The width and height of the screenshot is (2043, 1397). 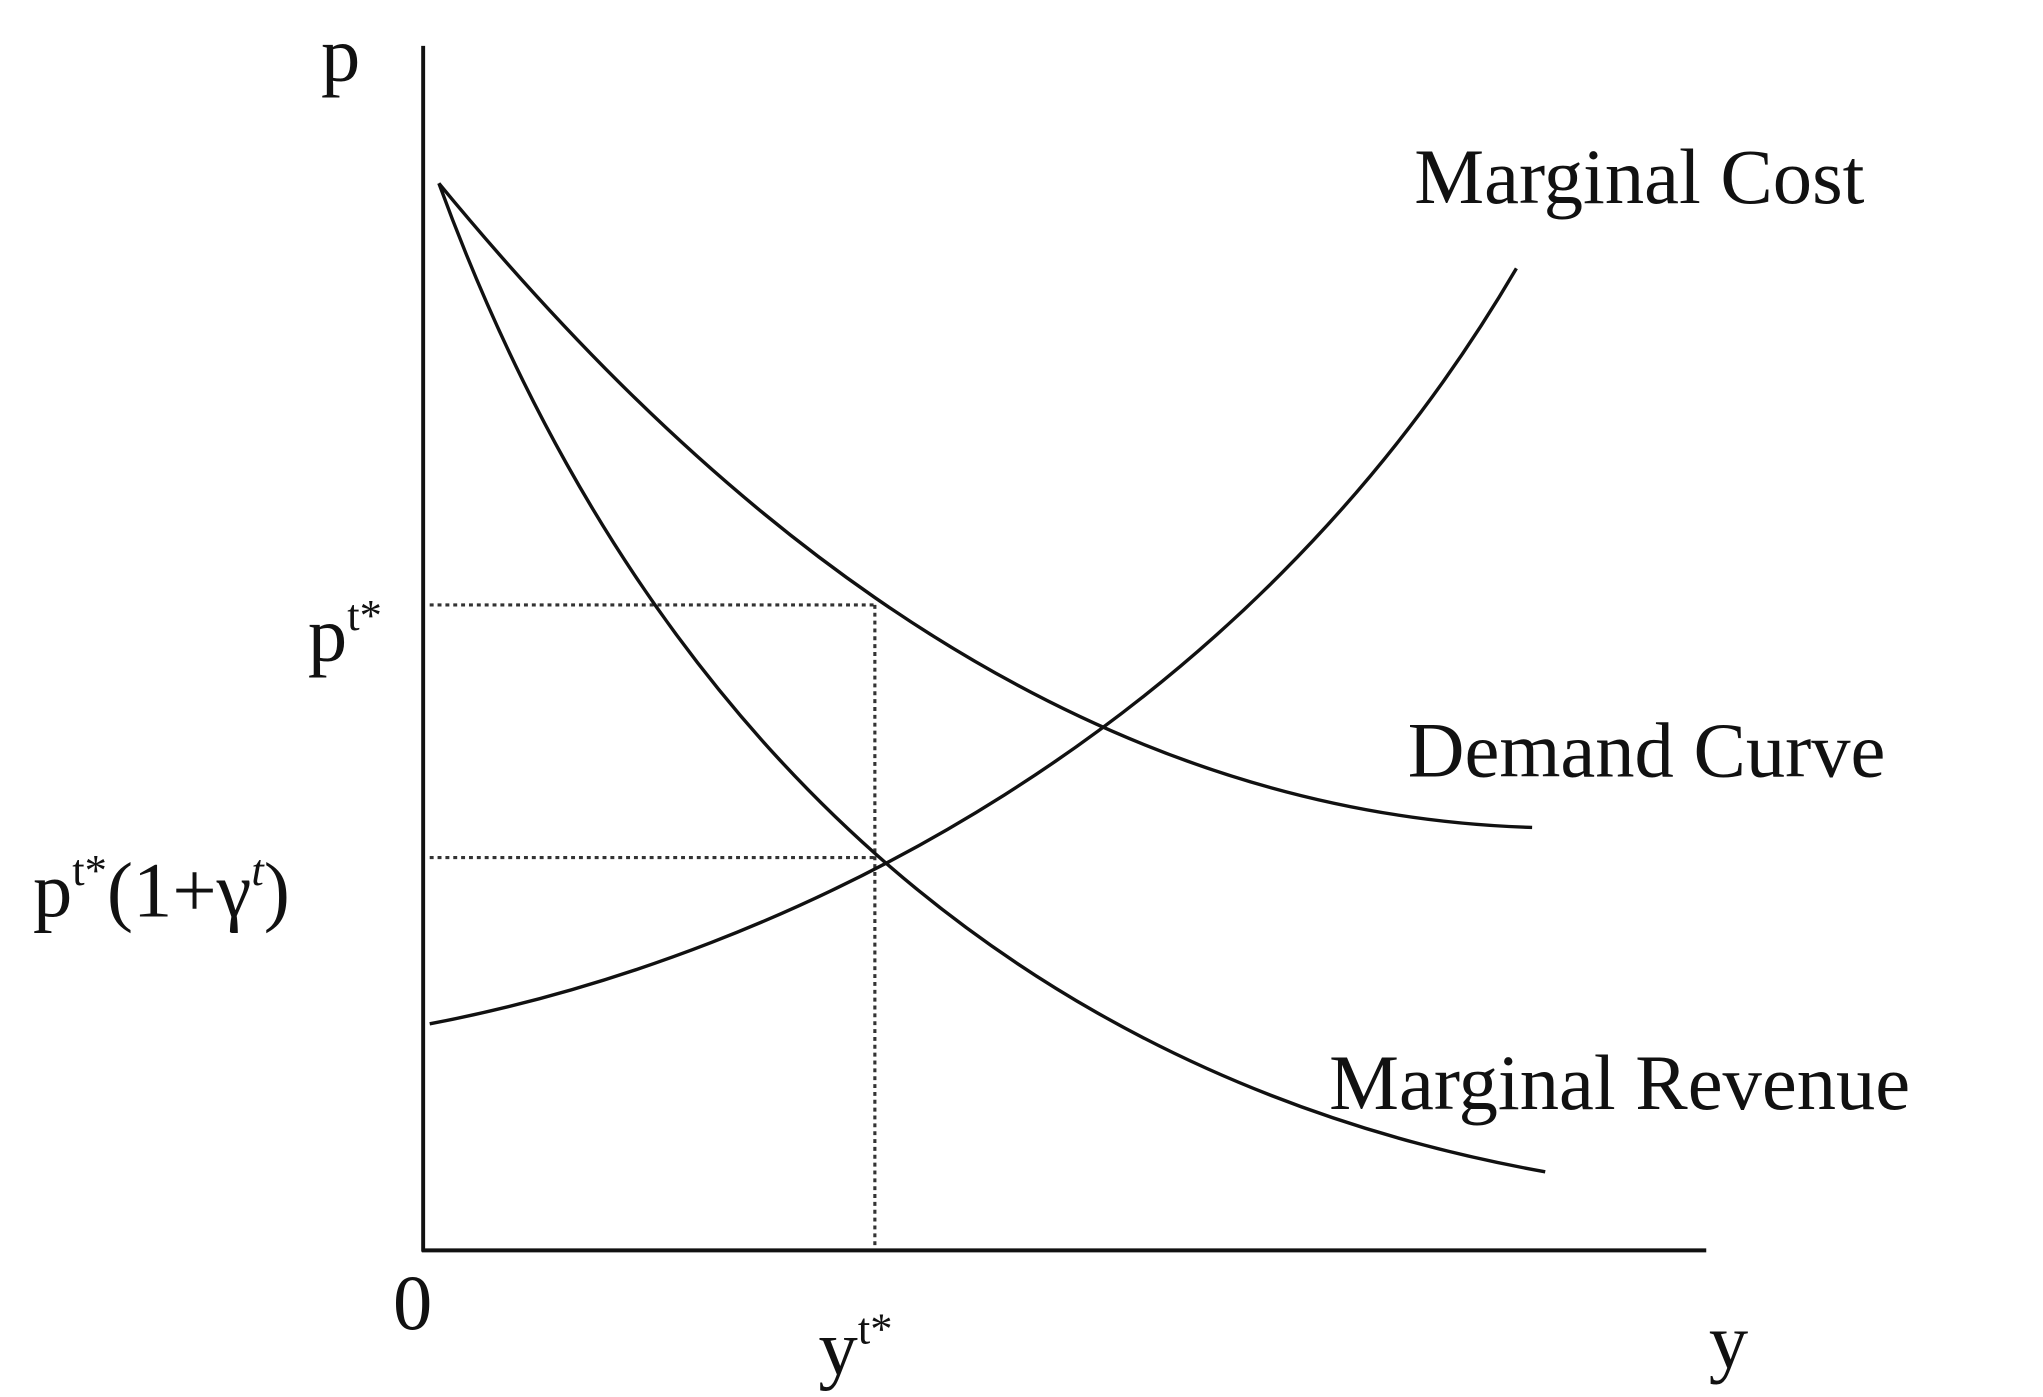 What do you see at coordinates (258, 870) in the screenshot?
I see `markup-rest-sup: t` at bounding box center [258, 870].